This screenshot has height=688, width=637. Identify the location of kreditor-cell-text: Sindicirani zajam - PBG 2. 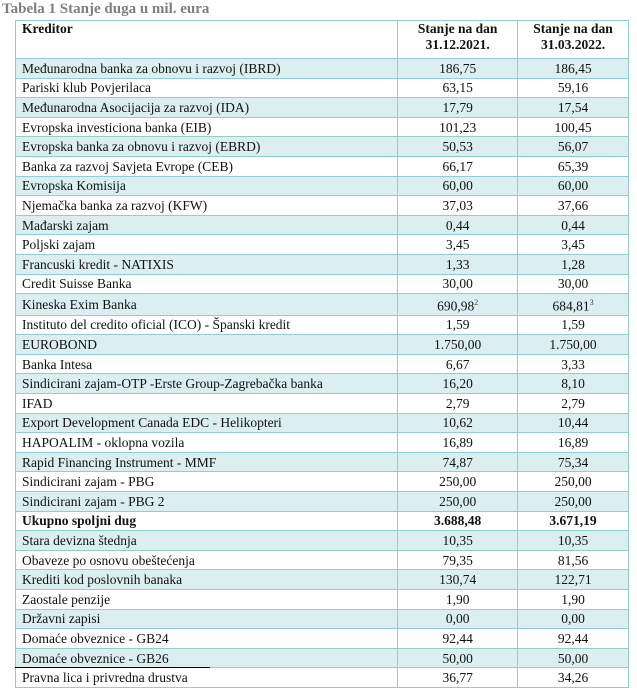
(93, 501).